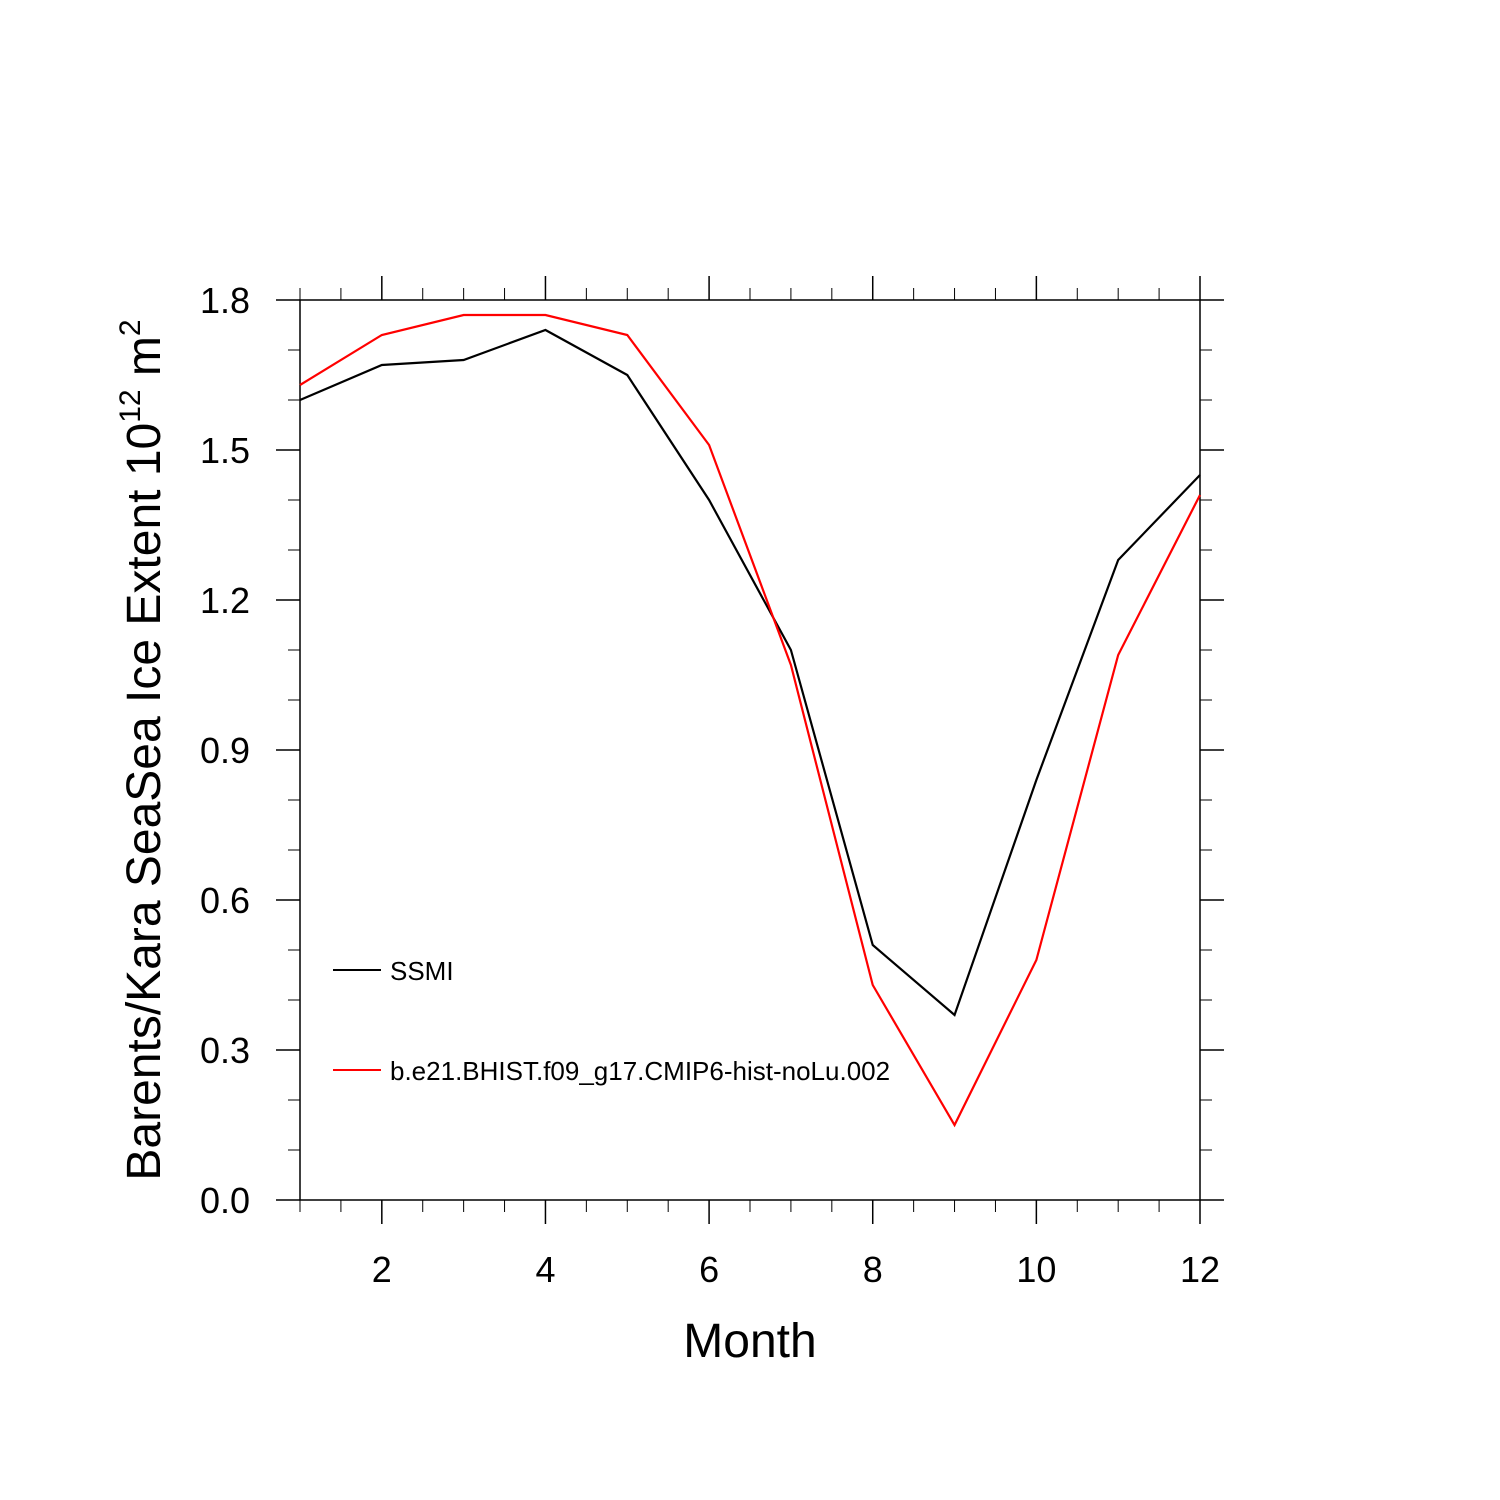  What do you see at coordinates (873, 1269) in the screenshot?
I see `x-tick-label: 8` at bounding box center [873, 1269].